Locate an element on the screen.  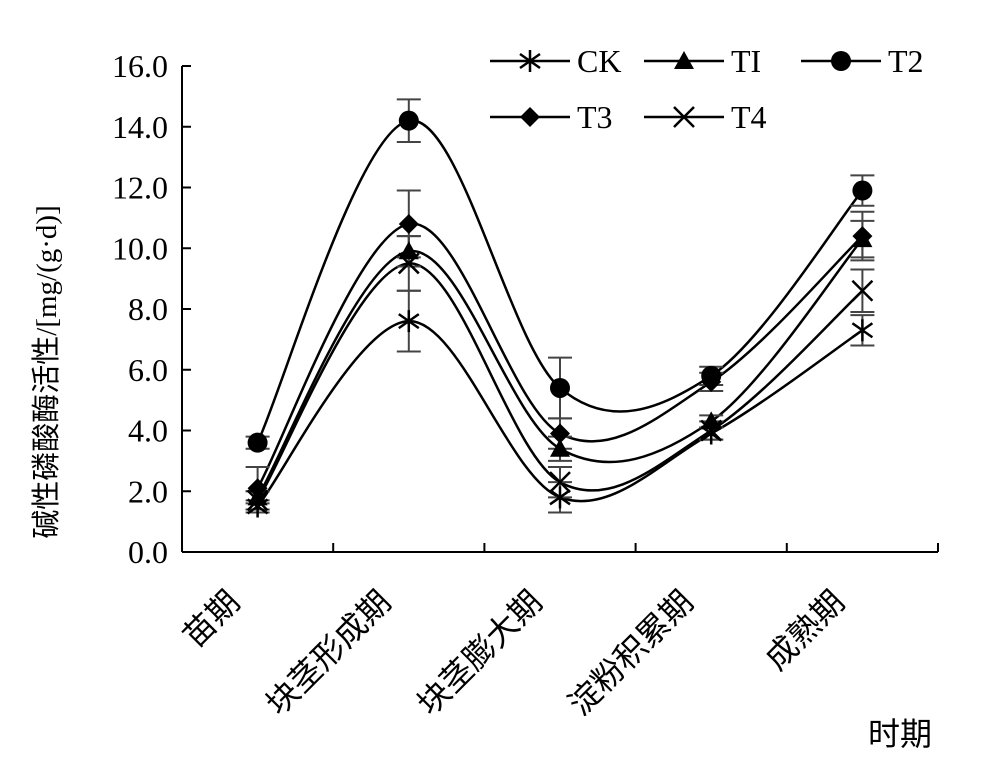
legend-label: T2 is located at coordinates (906, 61).